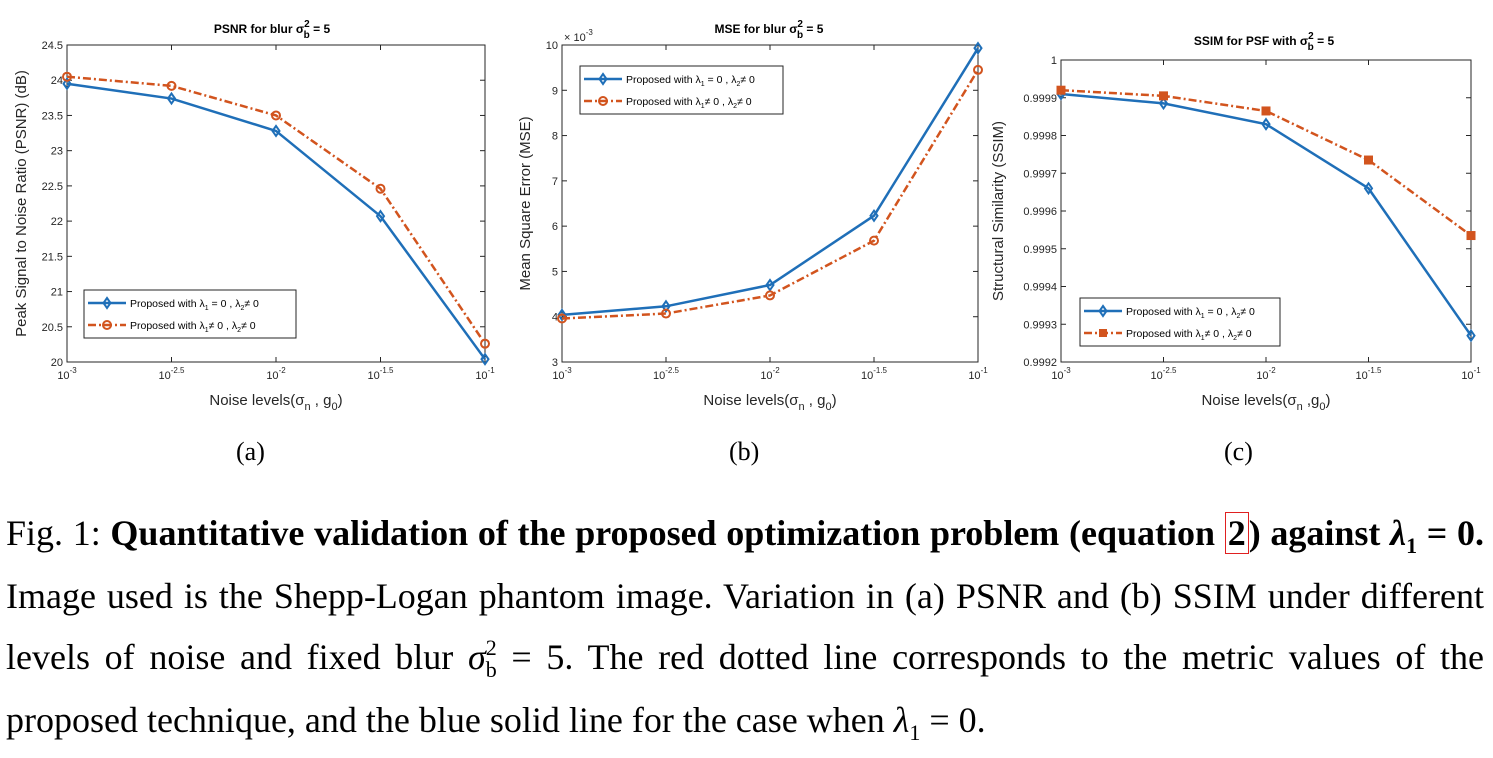 Image resolution: width=1493 pixels, height=758 pixels. What do you see at coordinates (476, 657) in the screenshot?
I see `caption-sigma: σ` at bounding box center [476, 657].